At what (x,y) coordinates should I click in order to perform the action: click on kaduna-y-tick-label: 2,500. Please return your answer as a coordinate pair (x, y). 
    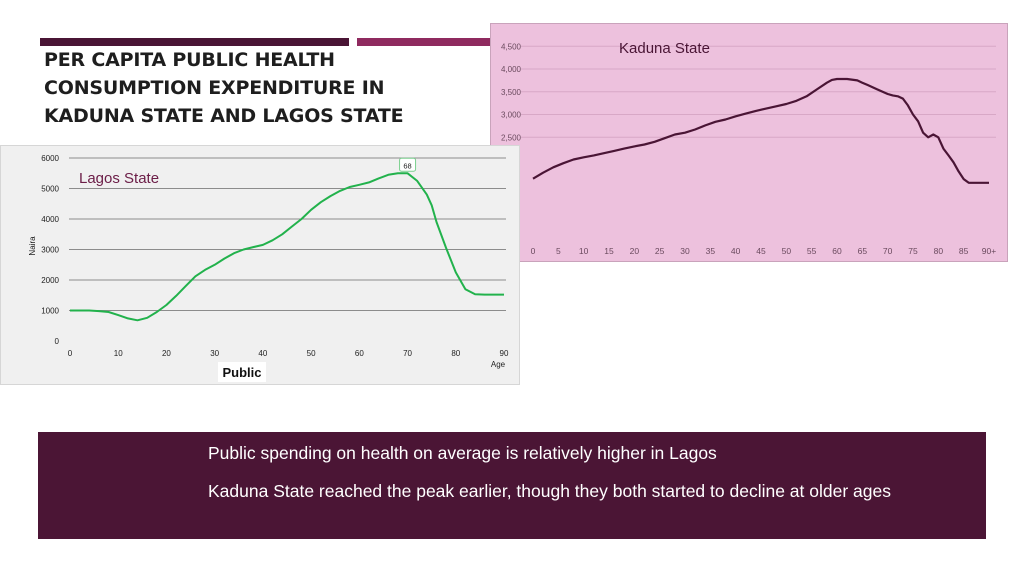
    Looking at the image, I should click on (511, 137).